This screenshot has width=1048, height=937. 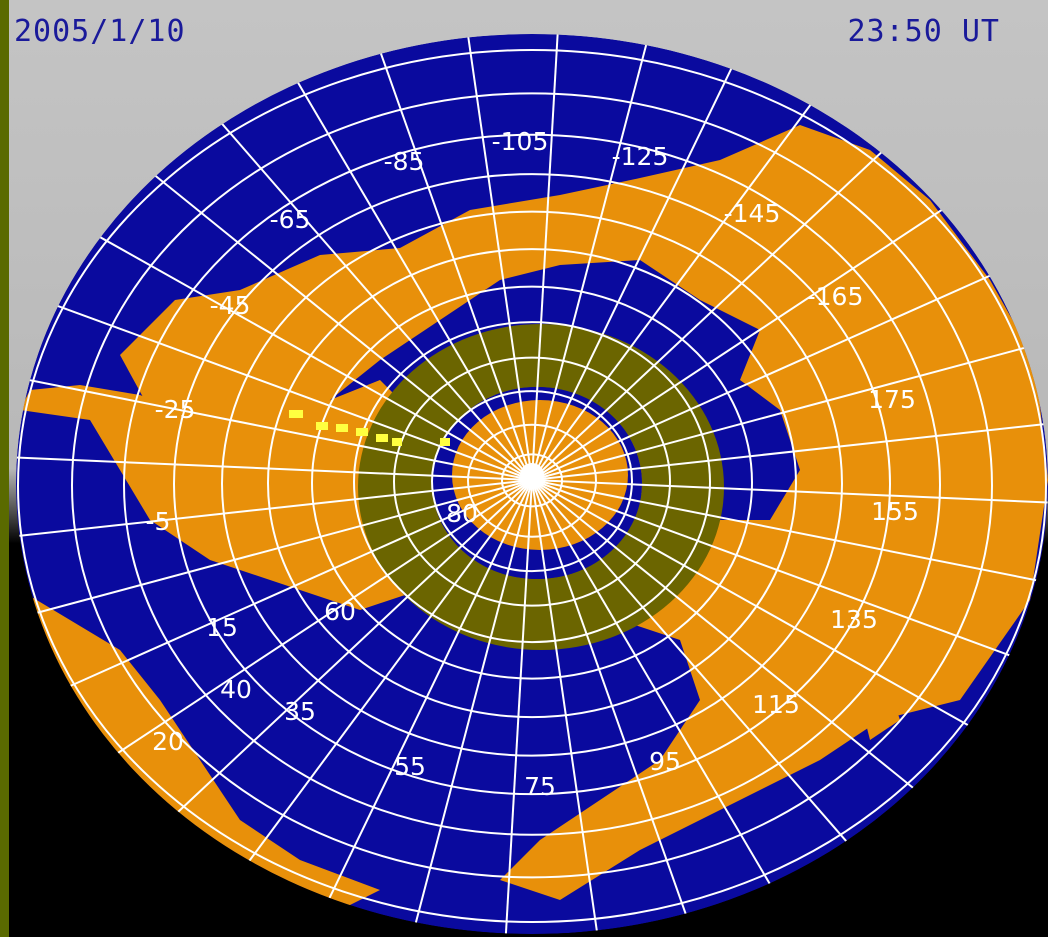 I want to click on latitude-label: 80, so click(x=462, y=513).